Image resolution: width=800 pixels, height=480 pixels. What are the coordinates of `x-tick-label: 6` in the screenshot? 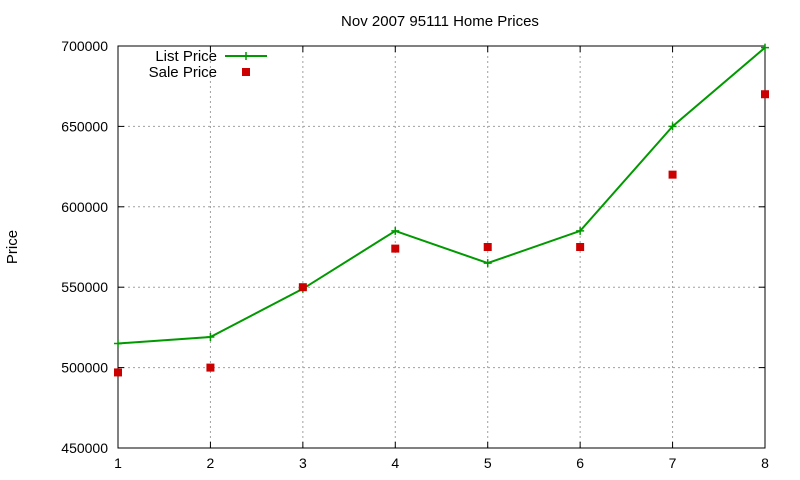 It's located at (580, 463).